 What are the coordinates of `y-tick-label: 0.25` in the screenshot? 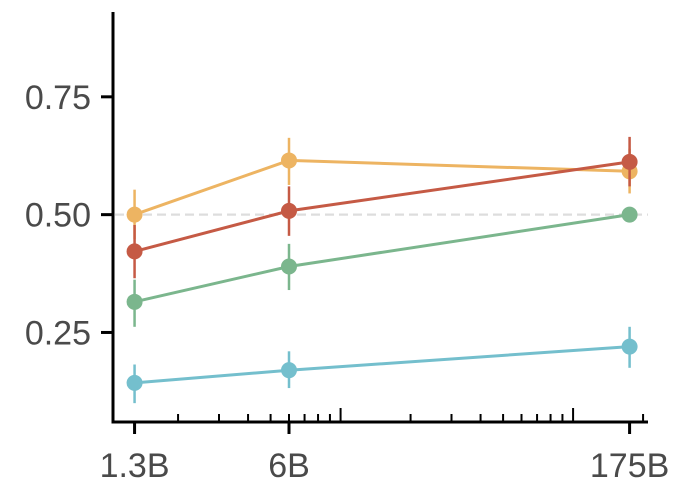 It's located at (58, 333).